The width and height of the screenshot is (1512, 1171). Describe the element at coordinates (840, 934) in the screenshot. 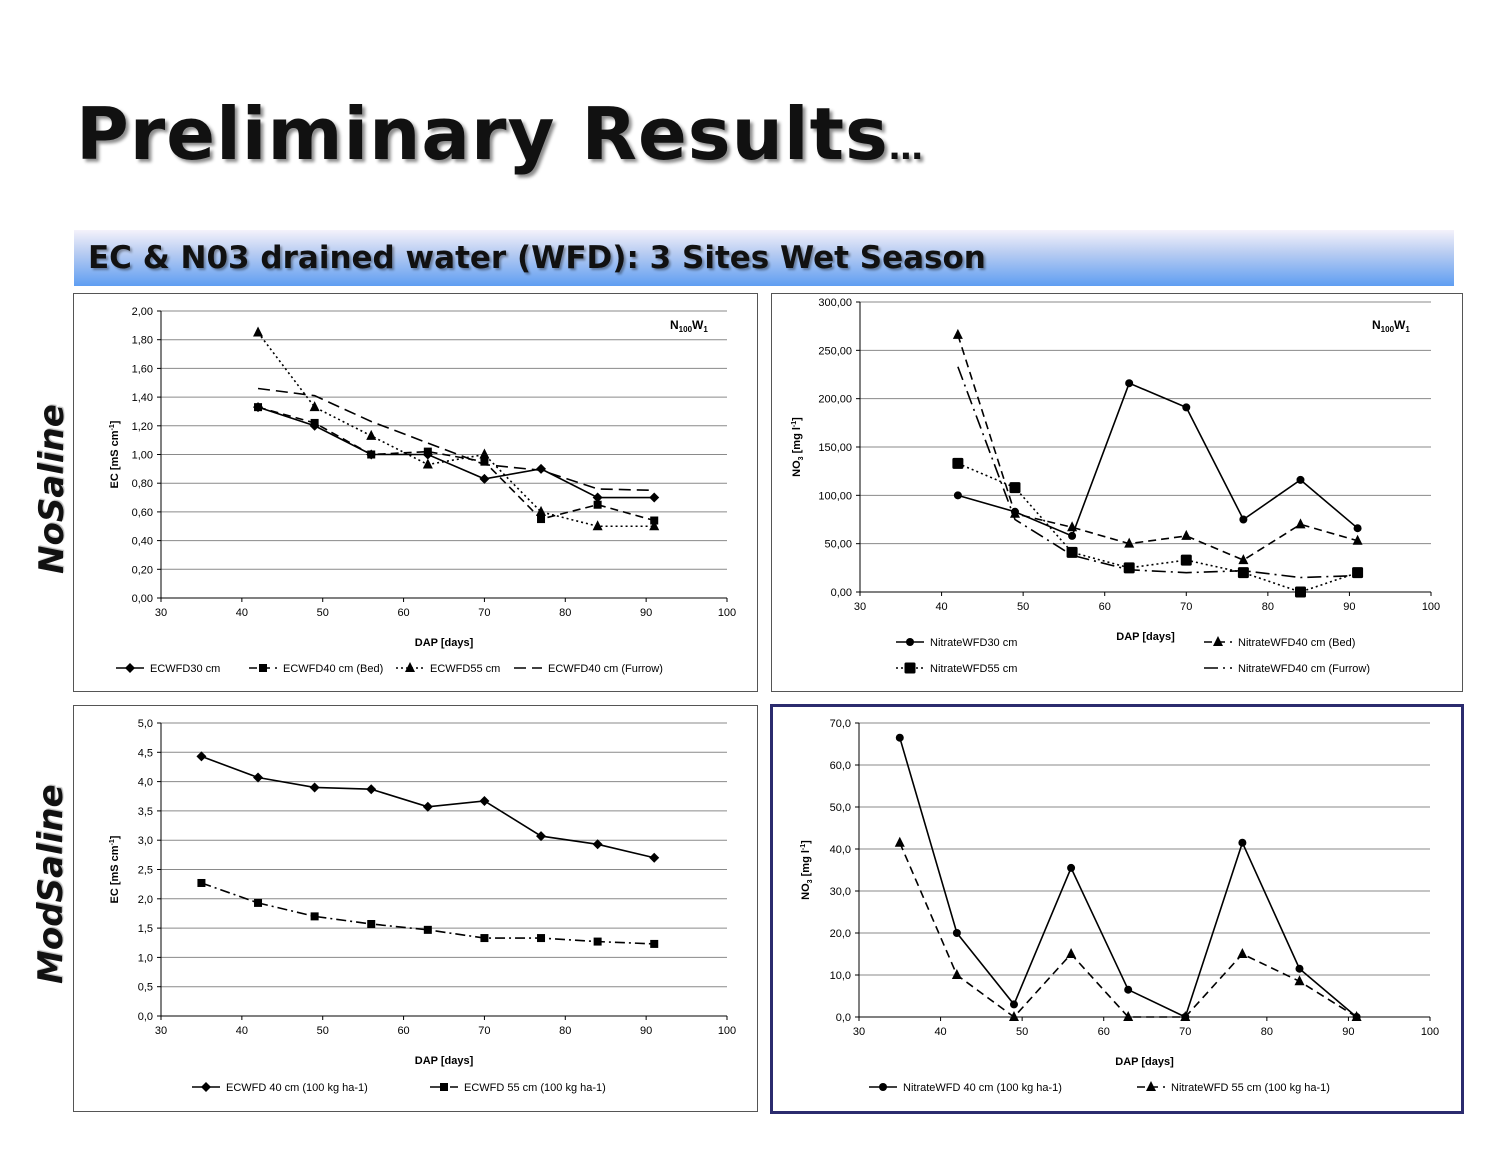

I see `y-tick-label: 20,0` at that location.